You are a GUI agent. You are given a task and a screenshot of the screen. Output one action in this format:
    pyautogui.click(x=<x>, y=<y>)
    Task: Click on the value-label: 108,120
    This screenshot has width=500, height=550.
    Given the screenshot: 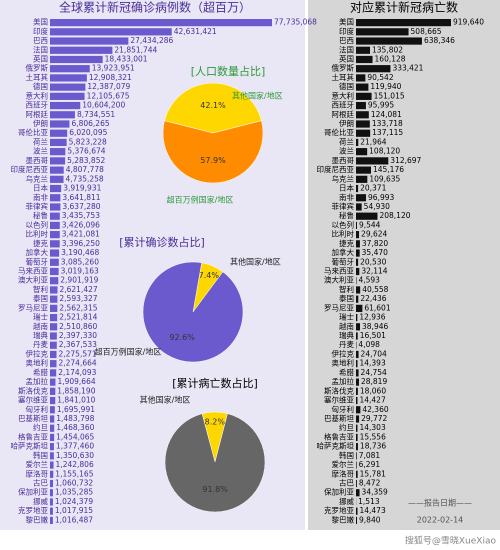 What is the action you would take?
    pyautogui.click(x=384, y=151)
    